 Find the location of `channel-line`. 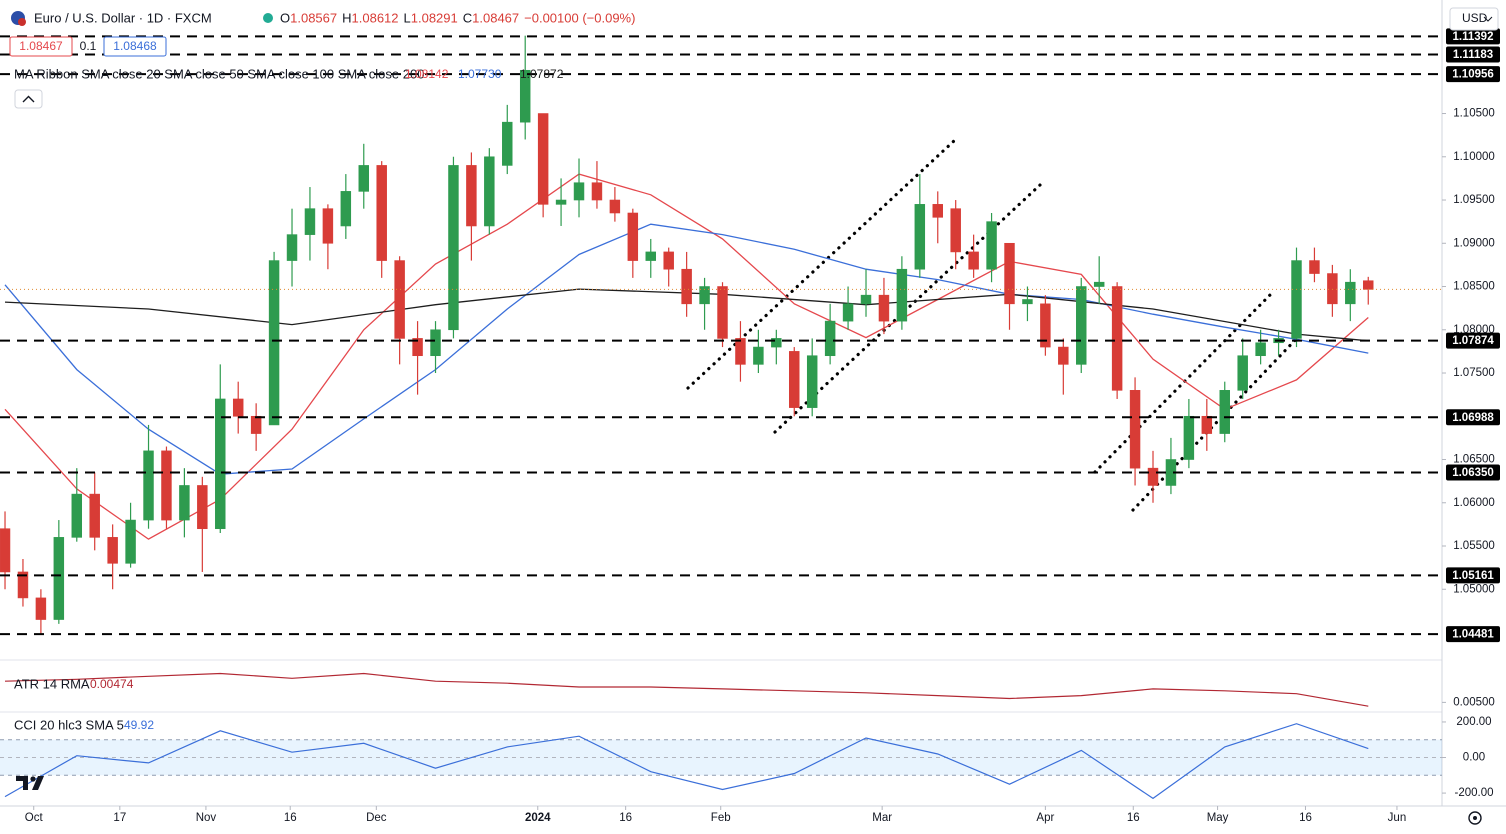

channel-line is located at coordinates (1216, 422).